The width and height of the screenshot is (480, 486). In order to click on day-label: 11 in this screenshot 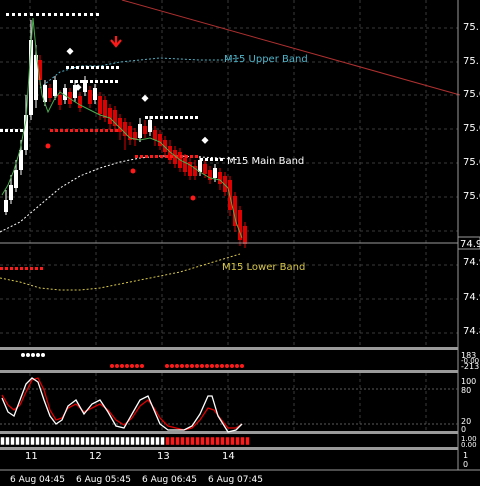, I will do `click(31, 456)`.